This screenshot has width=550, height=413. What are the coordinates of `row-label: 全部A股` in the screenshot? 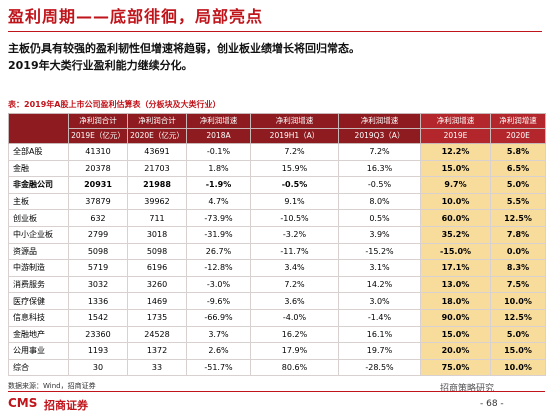 It's located at (38, 152).